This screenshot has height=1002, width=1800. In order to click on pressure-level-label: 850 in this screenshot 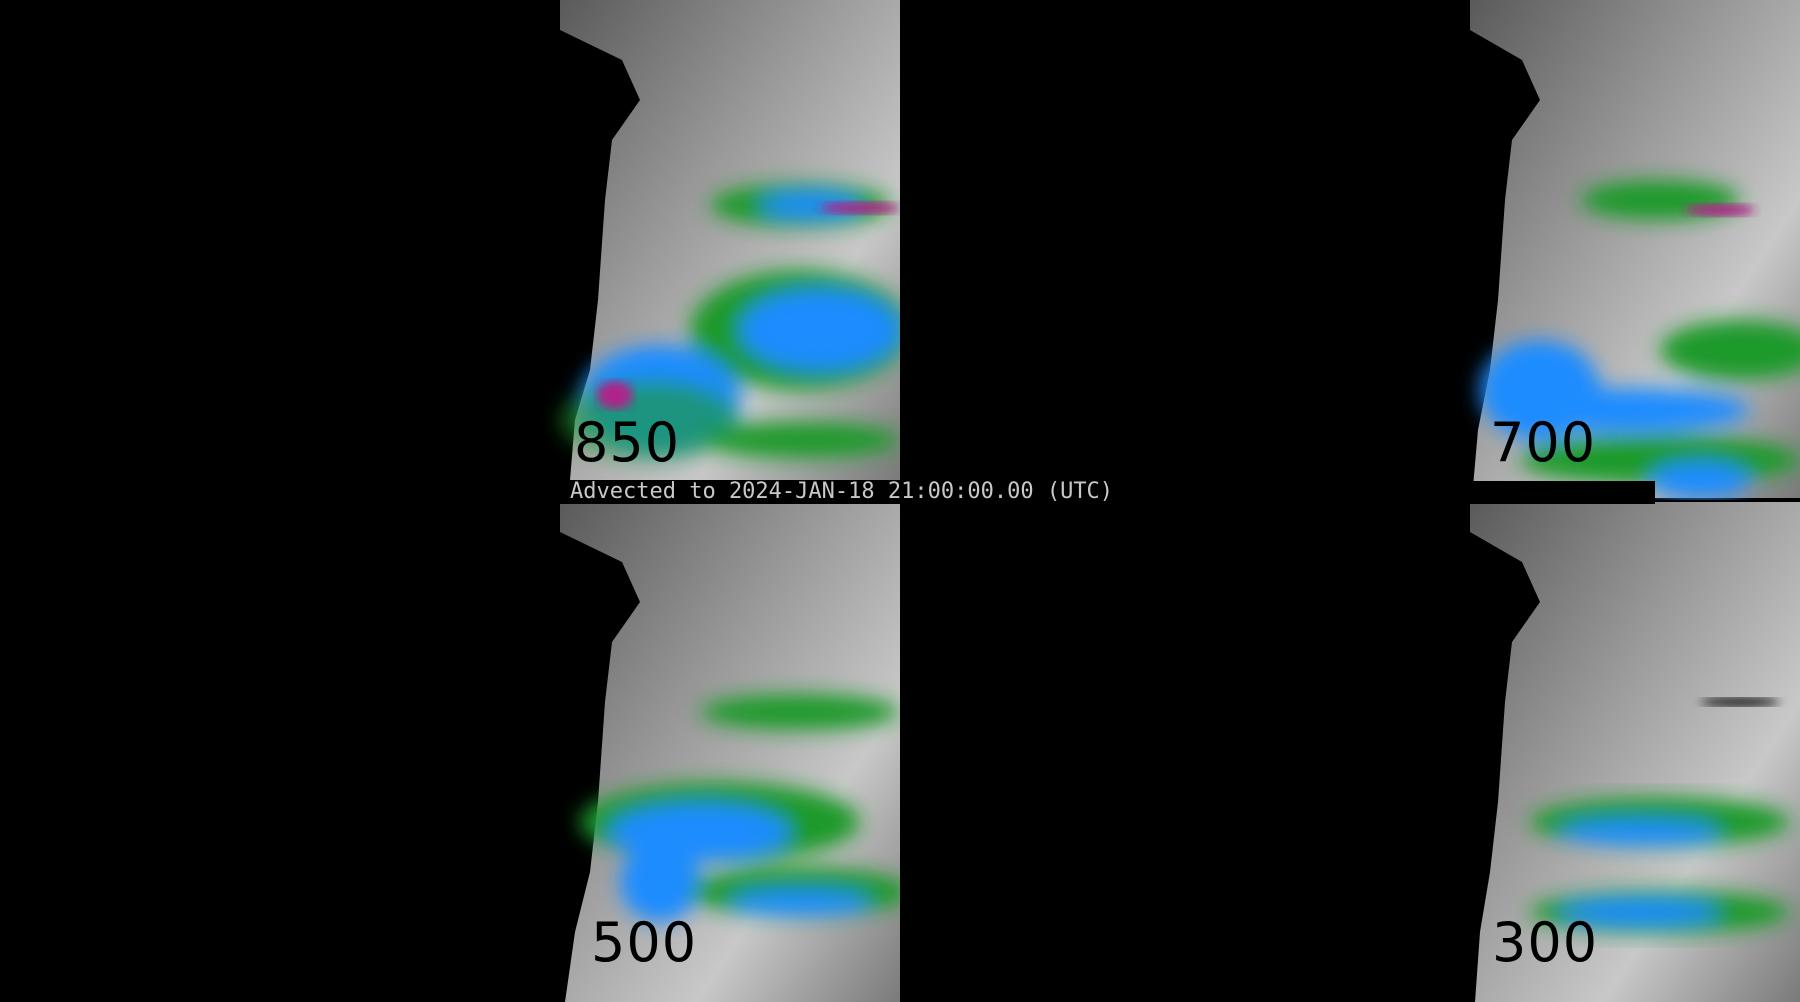, I will do `click(627, 442)`.